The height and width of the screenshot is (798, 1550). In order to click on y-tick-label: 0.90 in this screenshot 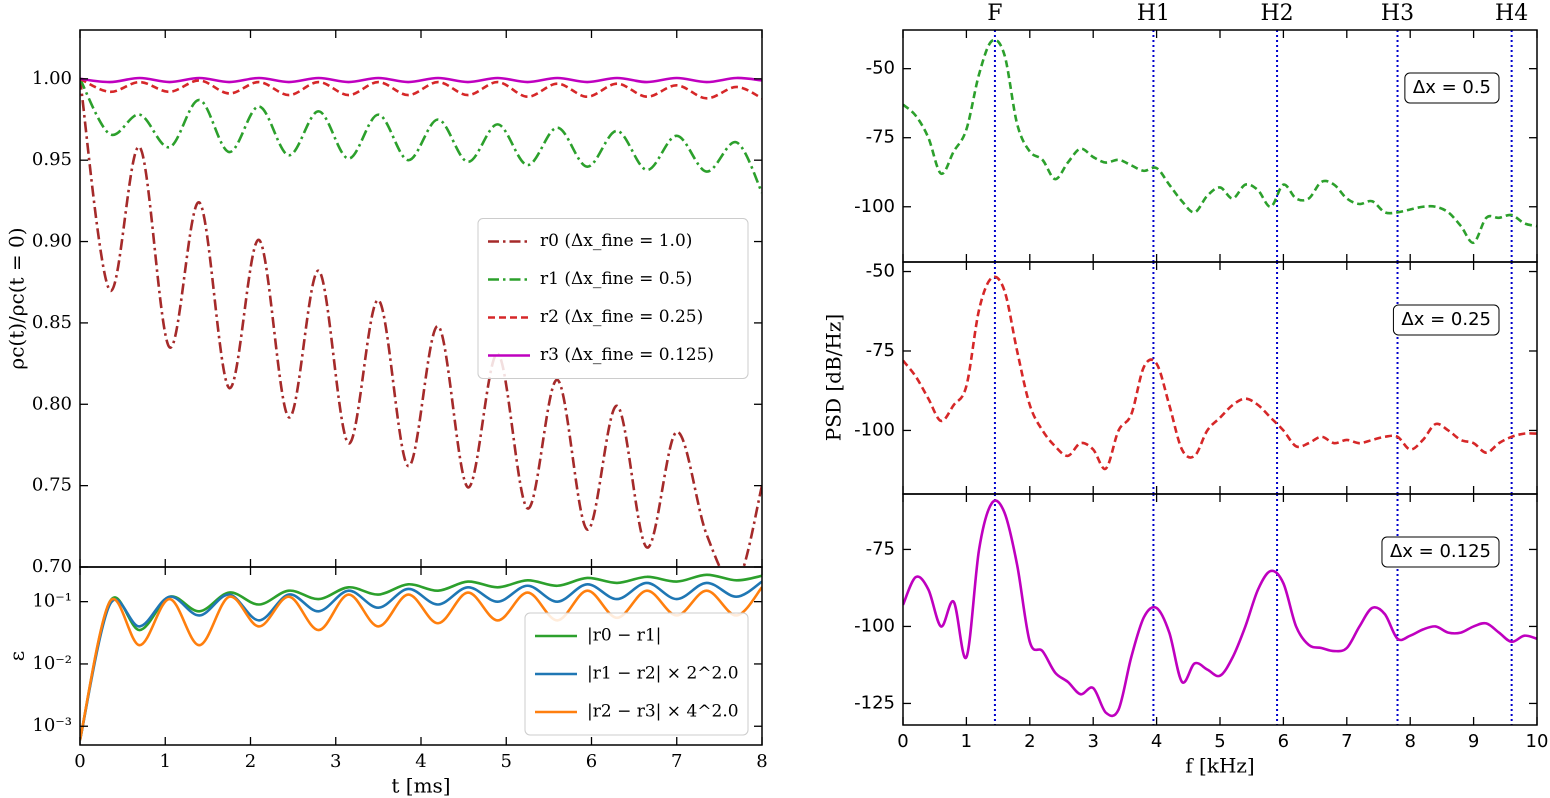, I will do `click(52, 241)`.